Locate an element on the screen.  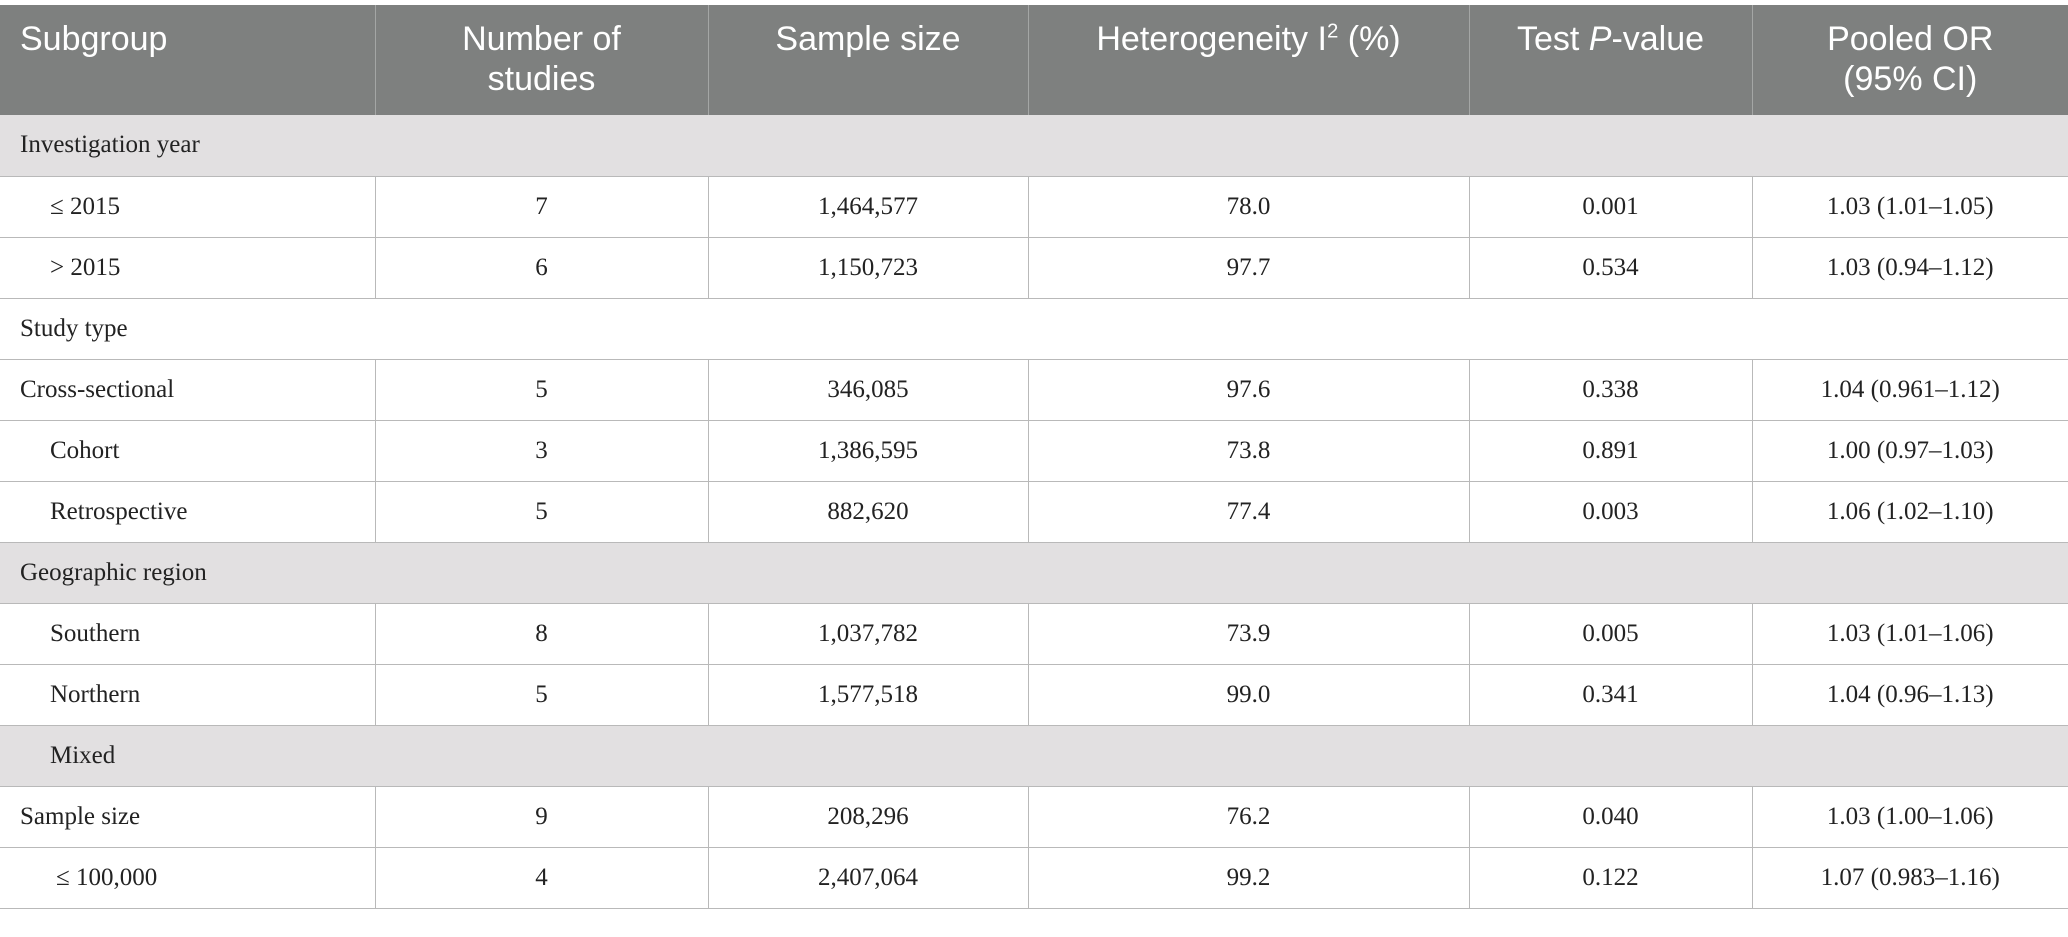
row-heterogeneity: 99.0 is located at coordinates (1249, 695).